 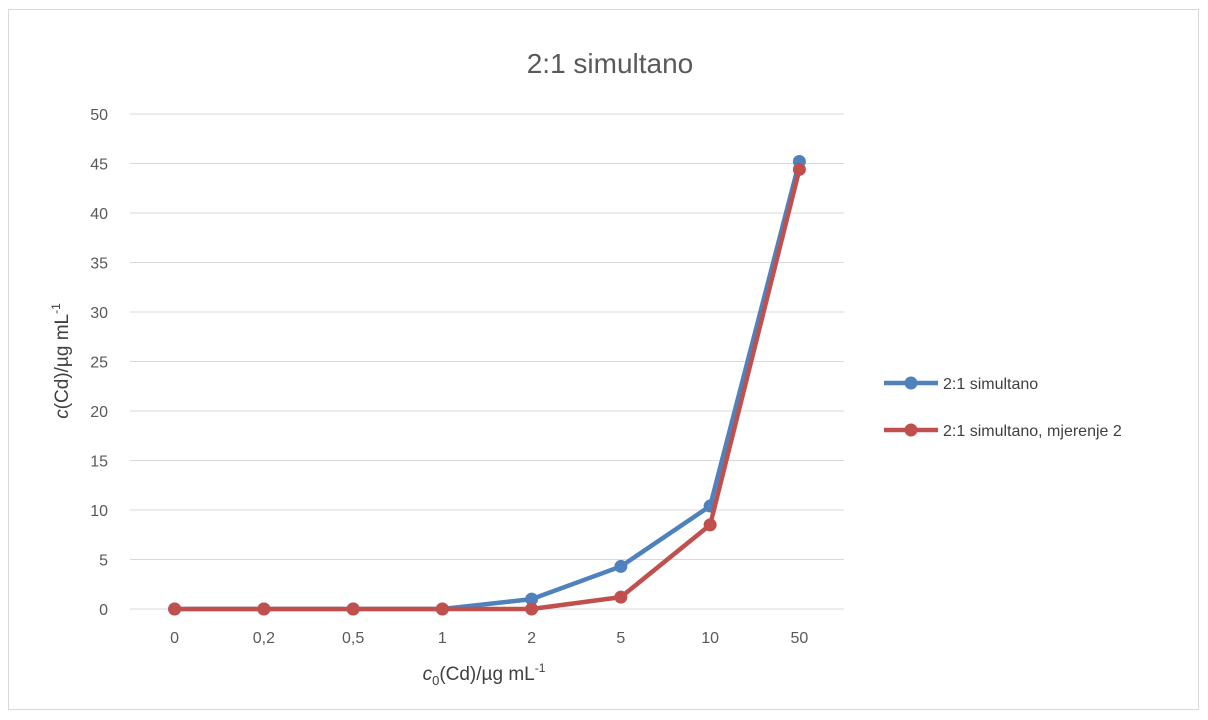 I want to click on x-axis-label-symbol: c, so click(x=428, y=674).